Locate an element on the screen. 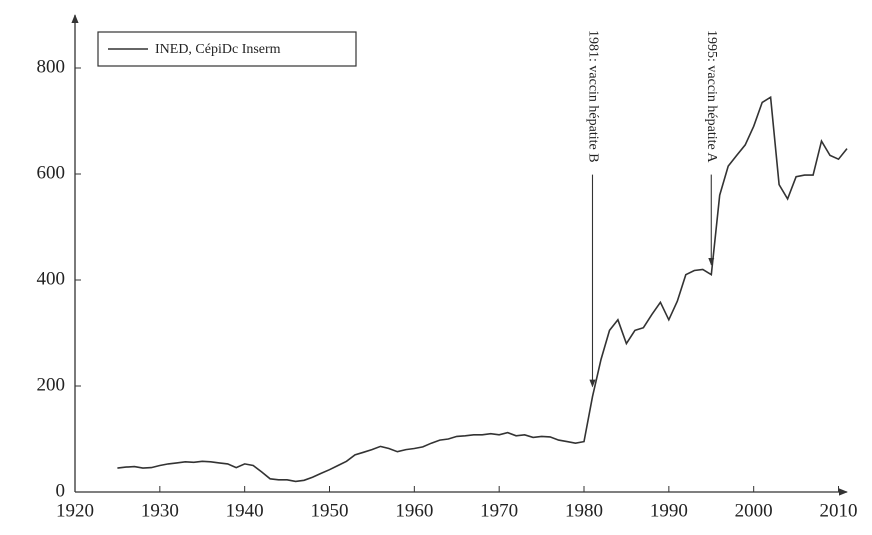  y-tick-label: 600 is located at coordinates (51, 172).